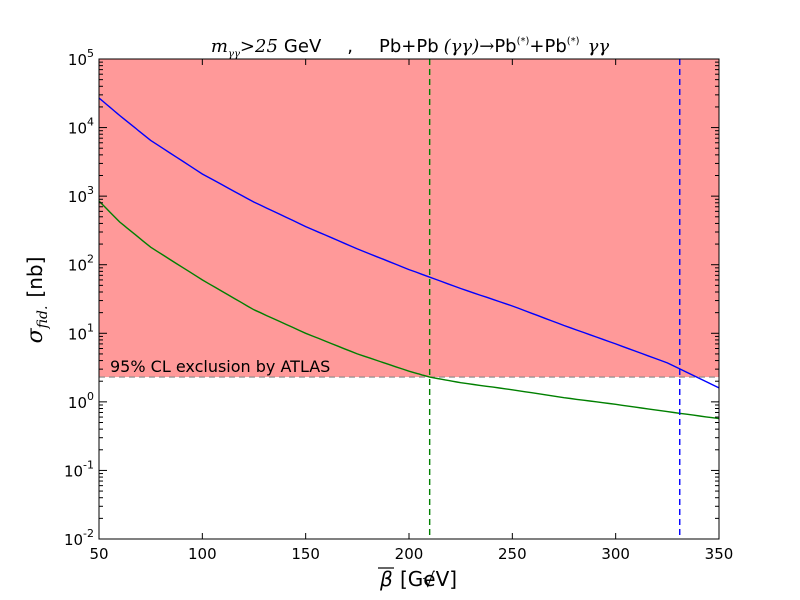 This screenshot has width=800, height=600. What do you see at coordinates (305, 554) in the screenshot?
I see `x-tick-label: 150` at bounding box center [305, 554].